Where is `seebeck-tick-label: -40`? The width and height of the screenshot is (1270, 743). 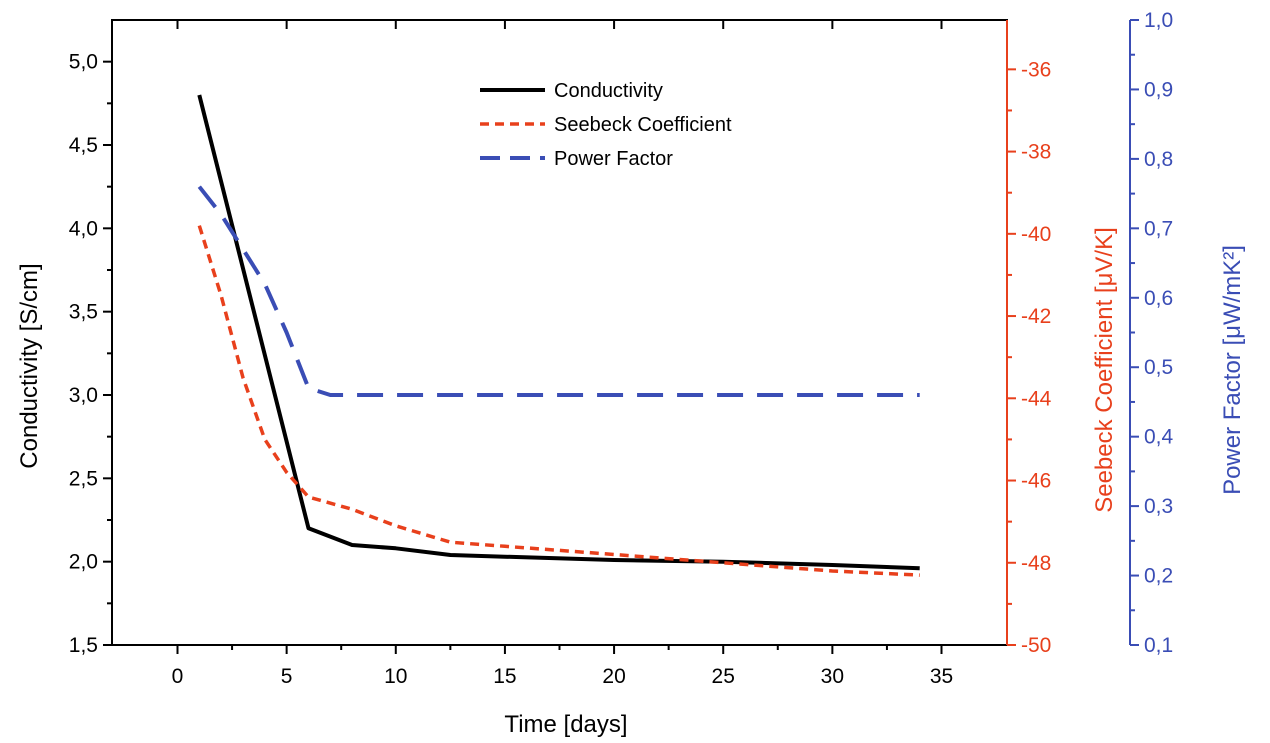
seebeck-tick-label: -40 is located at coordinates (1036, 234).